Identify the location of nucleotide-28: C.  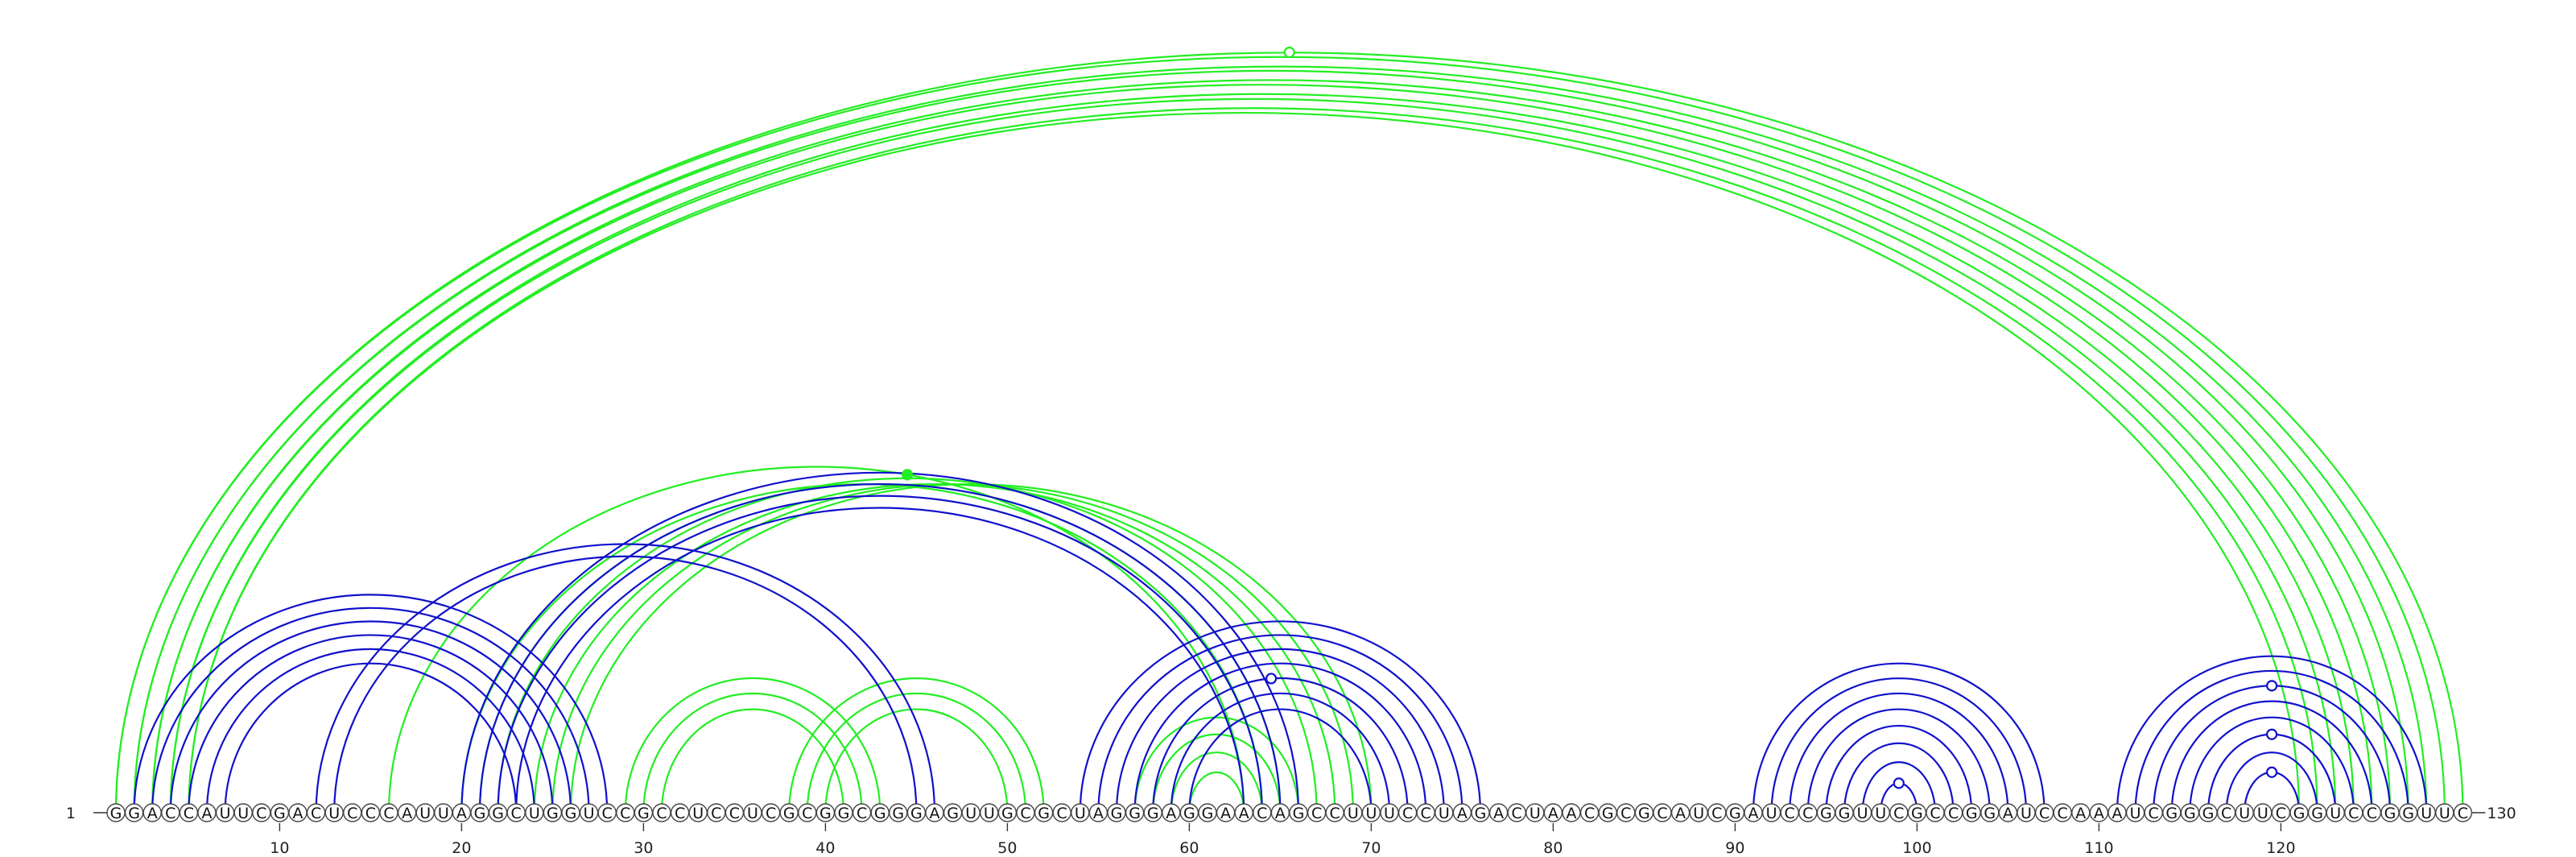
(607, 812).